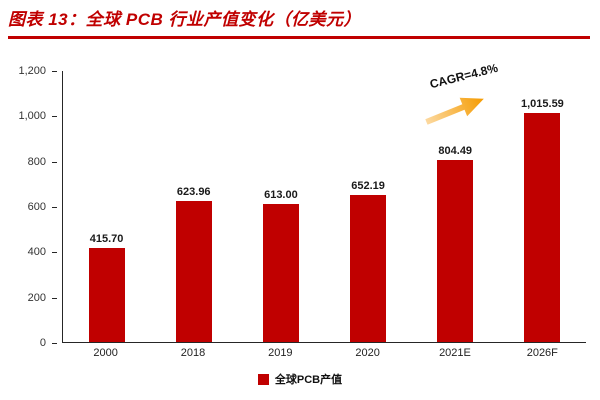  Describe the element at coordinates (28, 162) in the screenshot. I see `y-axis-tick-label: 800` at that location.